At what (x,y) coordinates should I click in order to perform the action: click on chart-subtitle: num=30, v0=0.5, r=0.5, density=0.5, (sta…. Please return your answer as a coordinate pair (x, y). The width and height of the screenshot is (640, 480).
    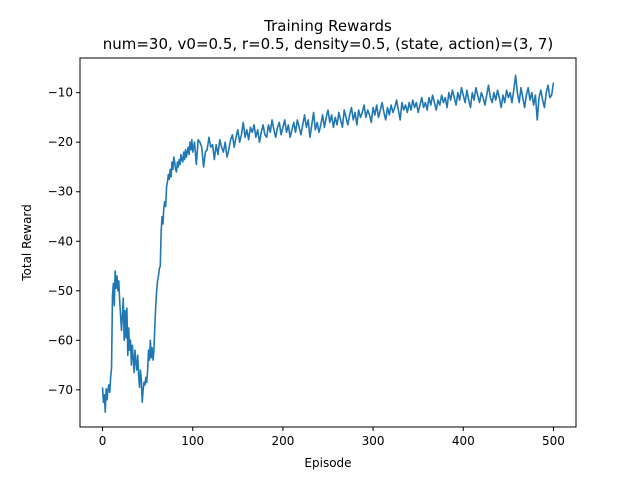
    Looking at the image, I should click on (328, 44).